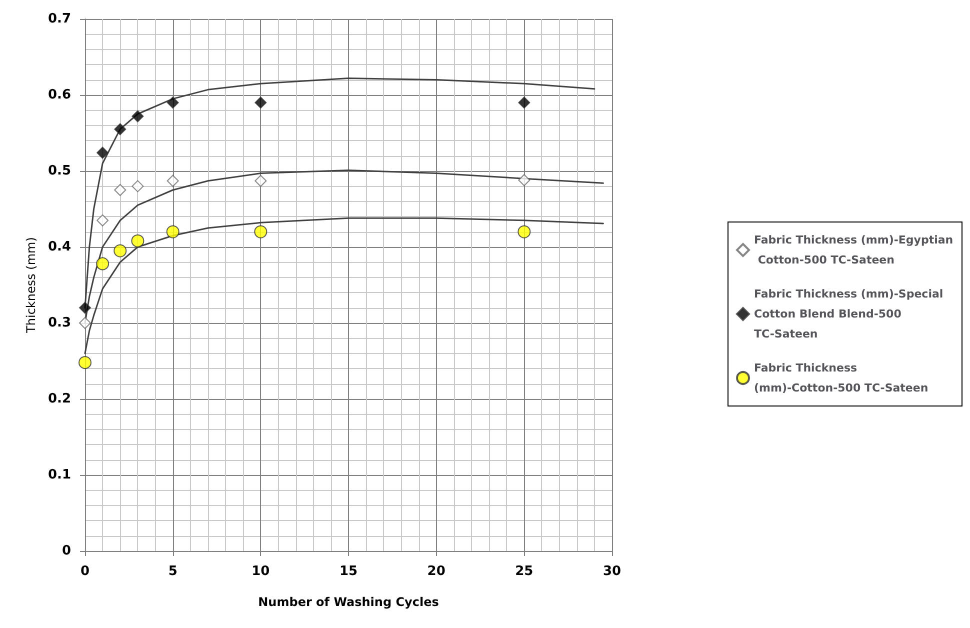 The height and width of the screenshot is (628, 970). What do you see at coordinates (348, 602) in the screenshot?
I see `x-axis-title: Number of Washing Cycles` at bounding box center [348, 602].